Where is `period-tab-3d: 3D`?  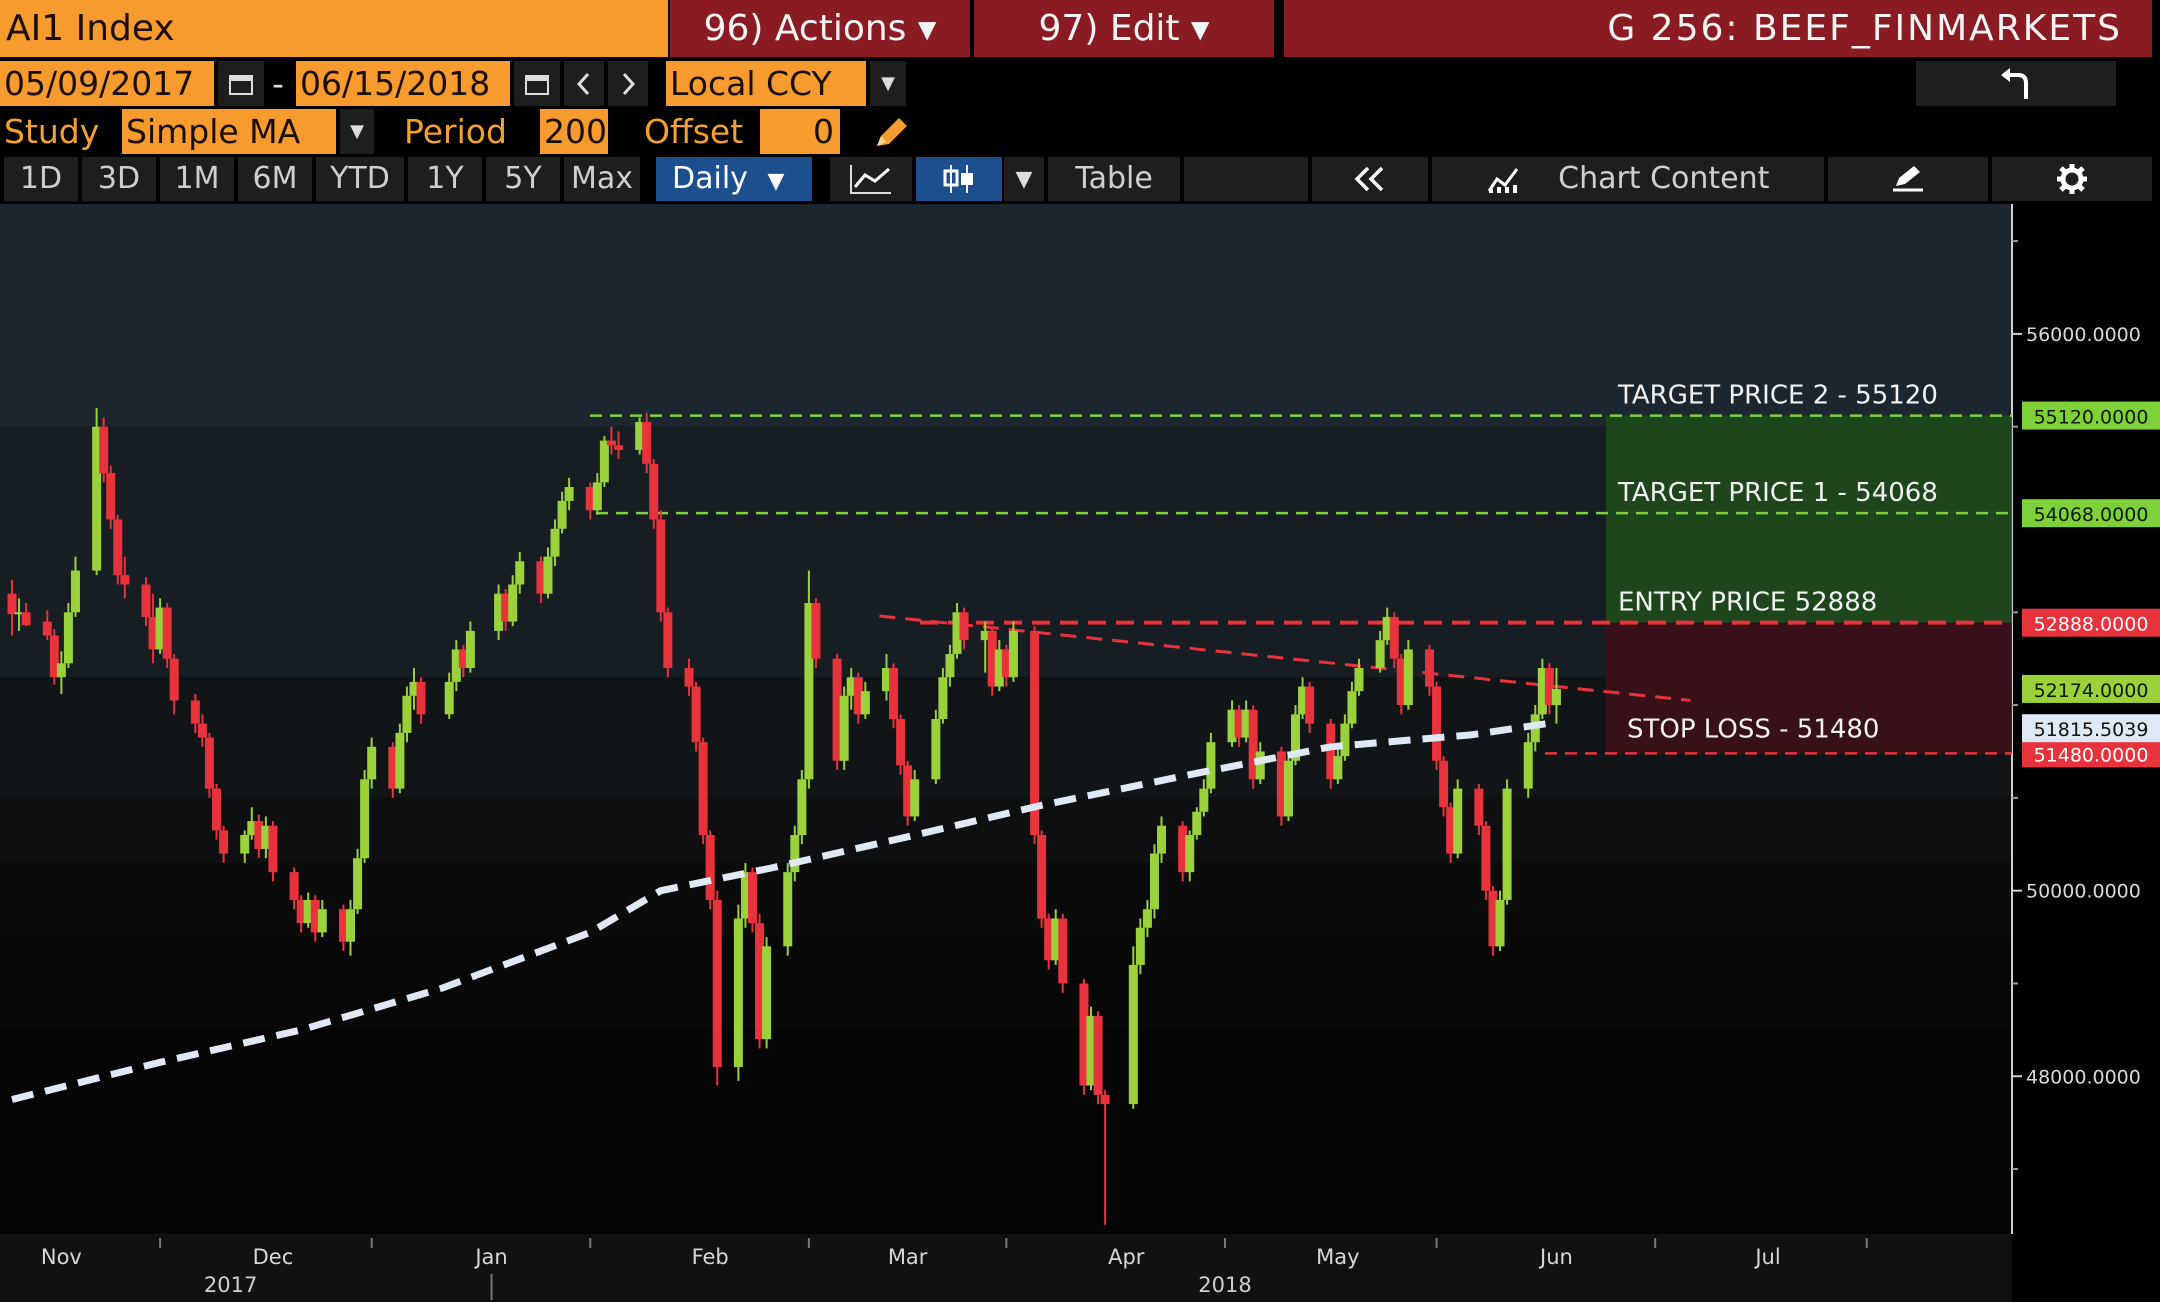
period-tab-3d: 3D is located at coordinates (119, 179).